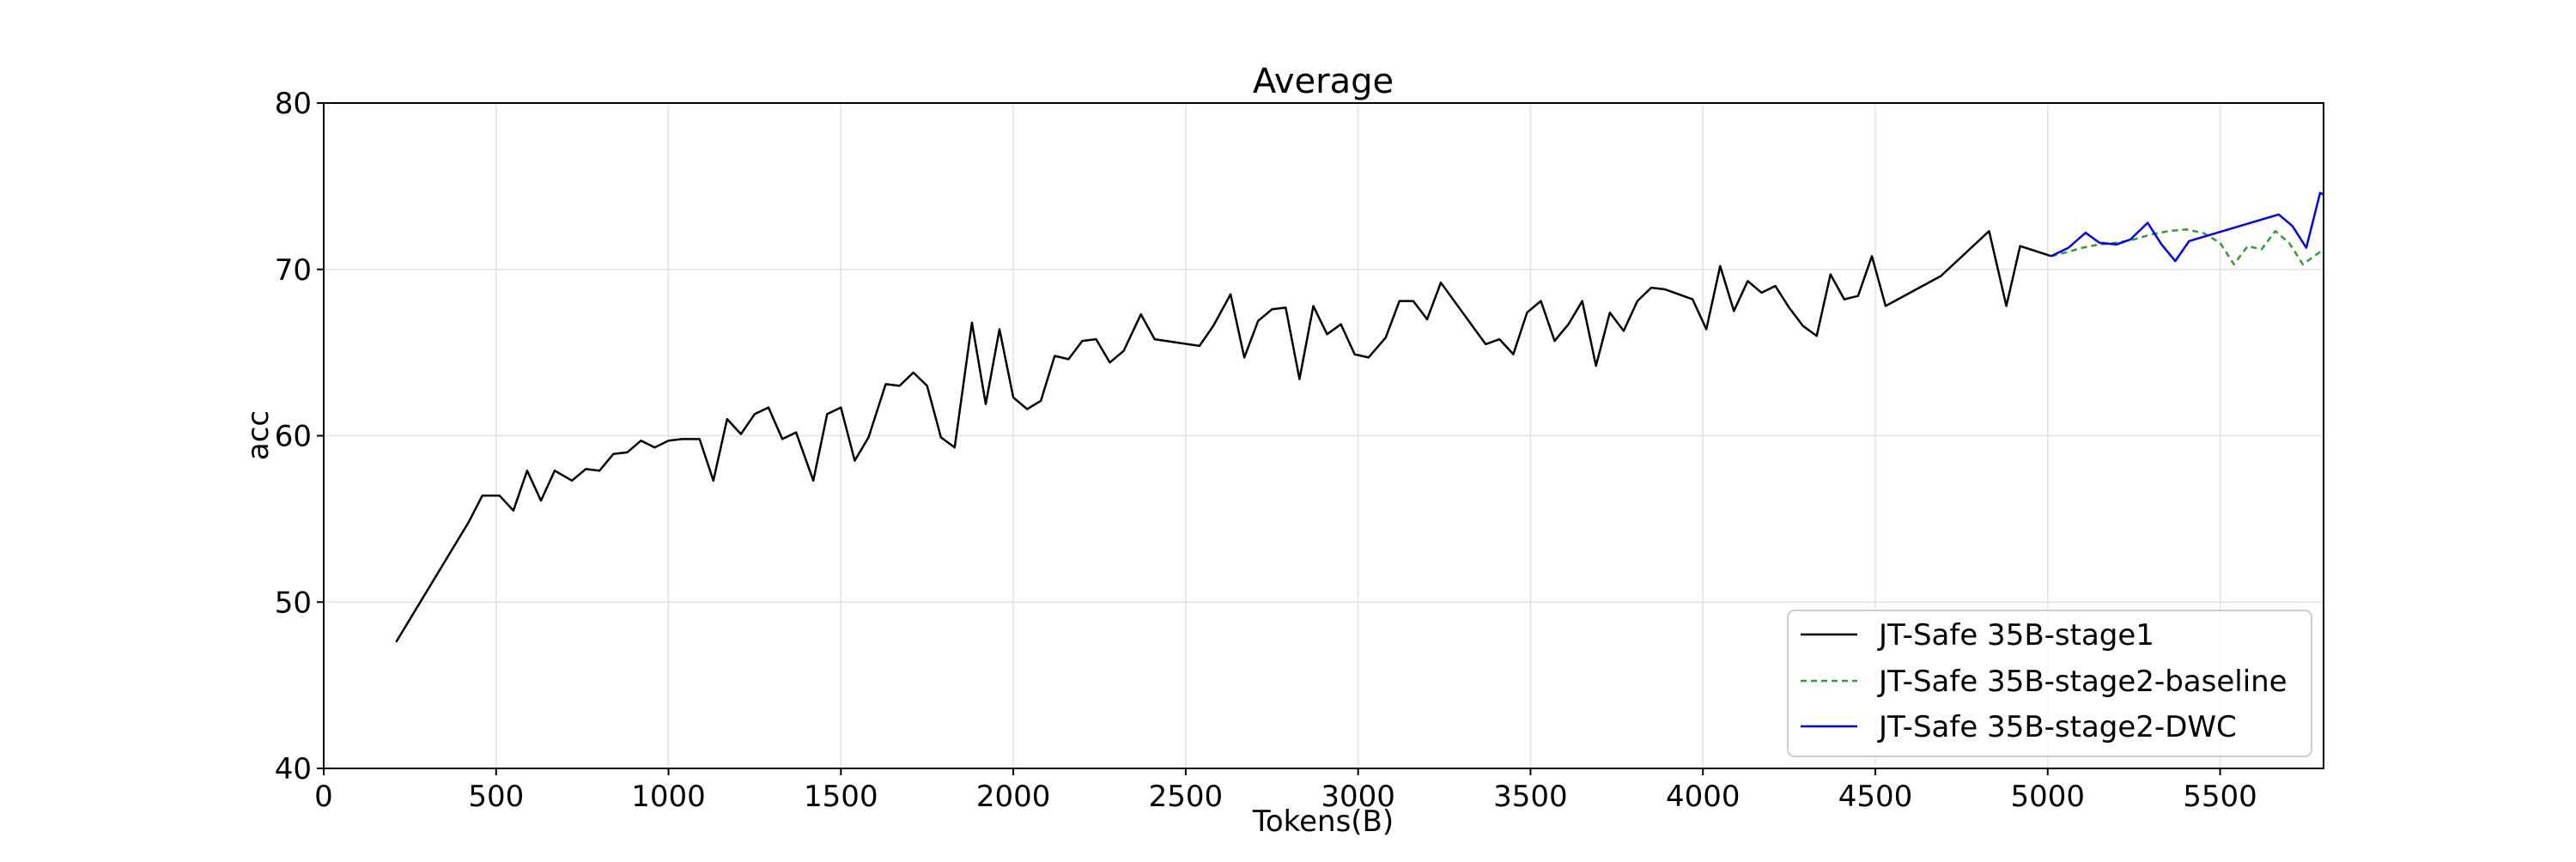 Image resolution: width=2576 pixels, height=862 pixels. I want to click on y-tick-label: 70, so click(293, 270).